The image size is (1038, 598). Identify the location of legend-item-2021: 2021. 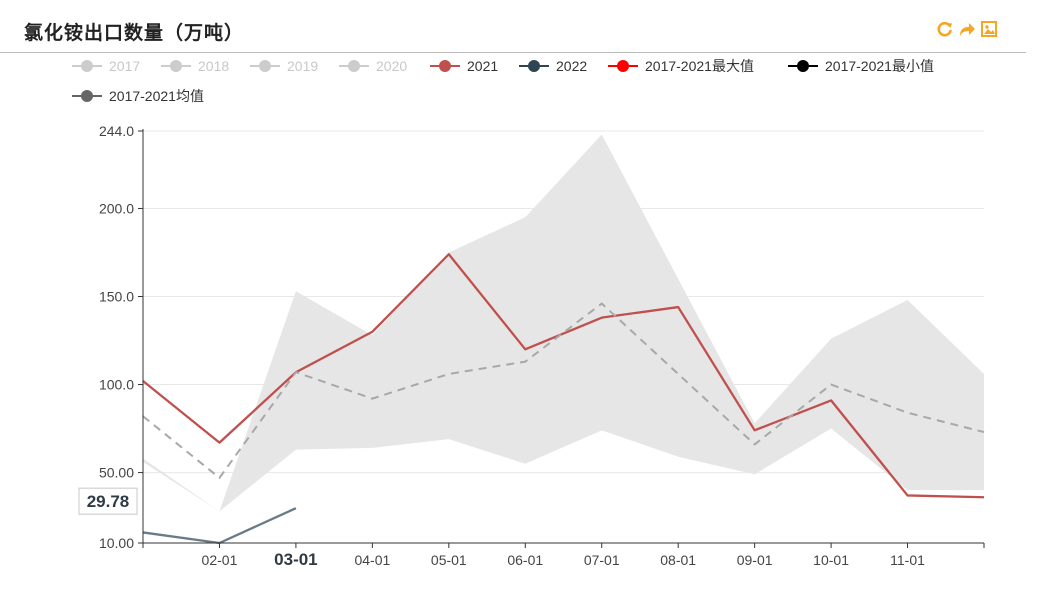
(464, 66).